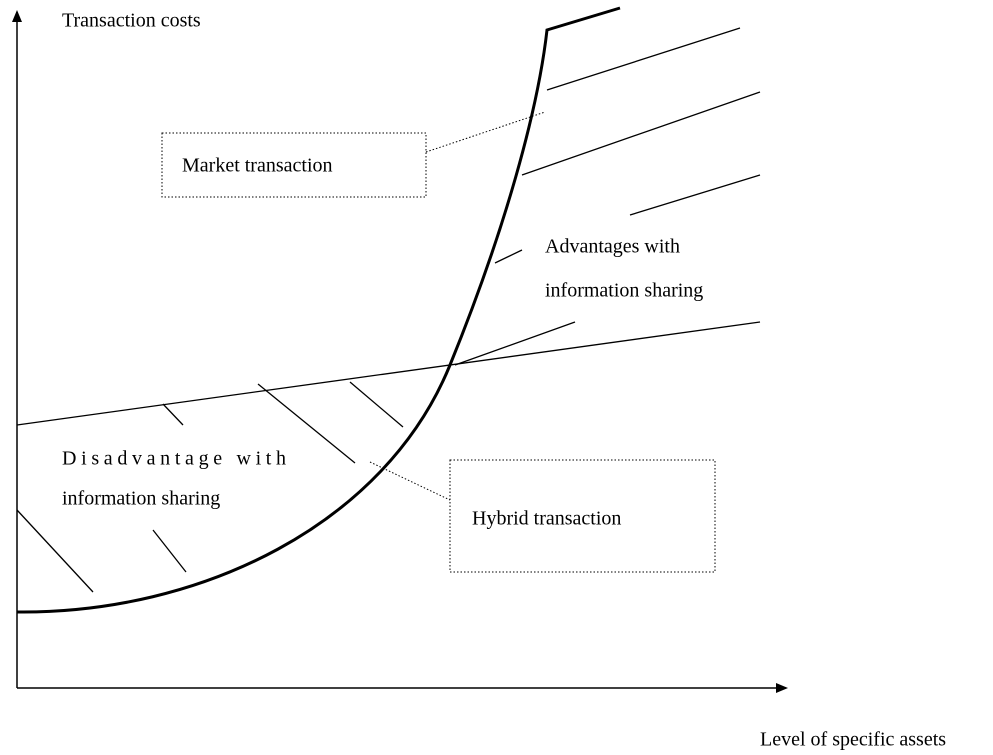  I want to click on hybrid-leader, so click(410, 481).